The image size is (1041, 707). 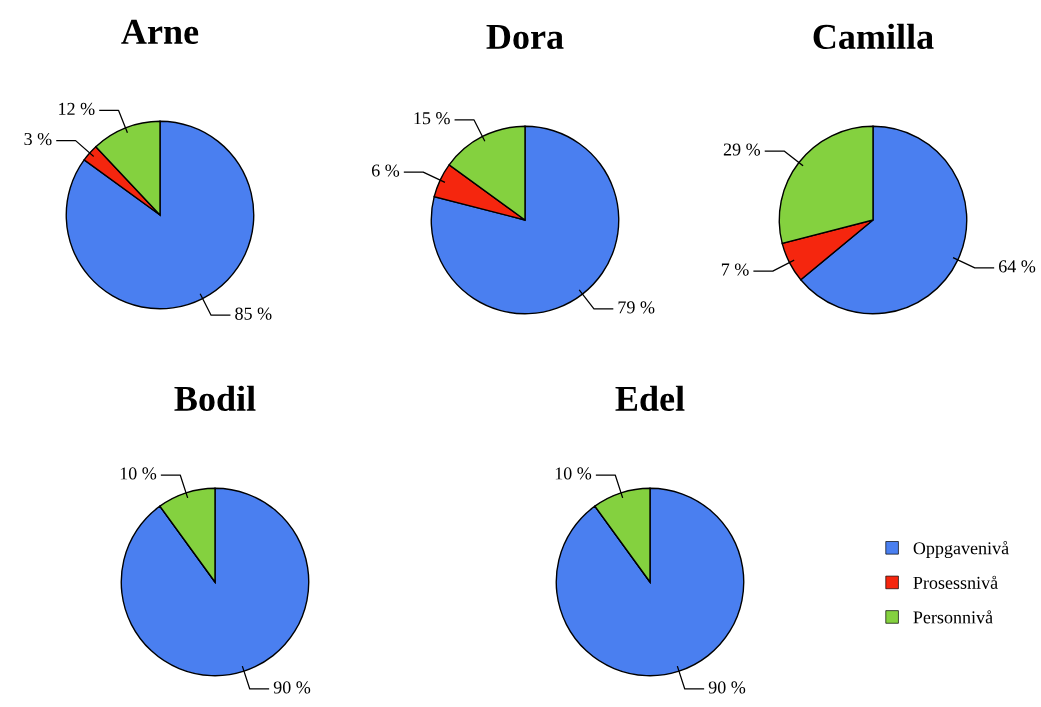 I want to click on legend-label: Personnivå, so click(x=953, y=617).